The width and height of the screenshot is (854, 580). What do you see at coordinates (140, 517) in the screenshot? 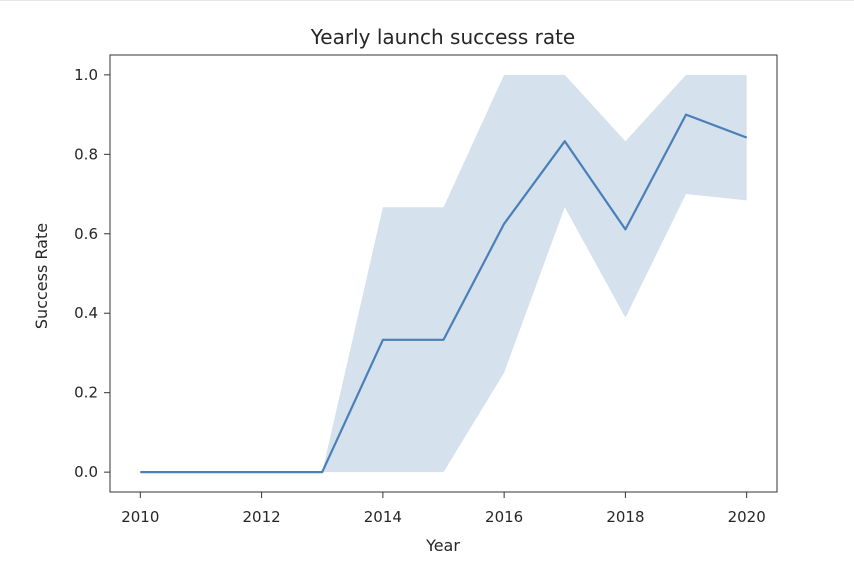
I see `x-tick-label: 2010` at bounding box center [140, 517].